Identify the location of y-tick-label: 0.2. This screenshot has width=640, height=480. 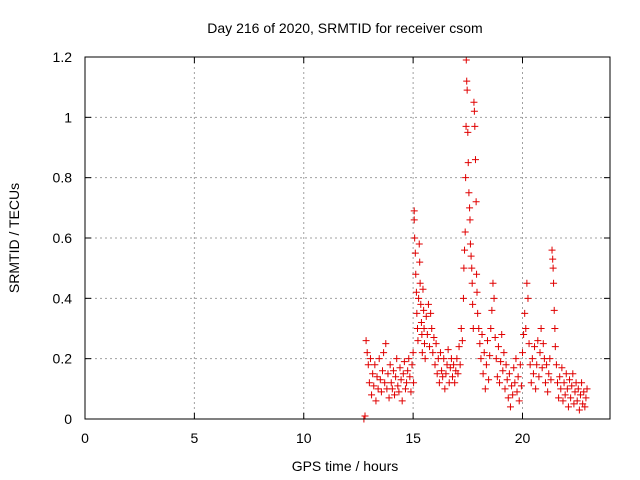
(63, 359).